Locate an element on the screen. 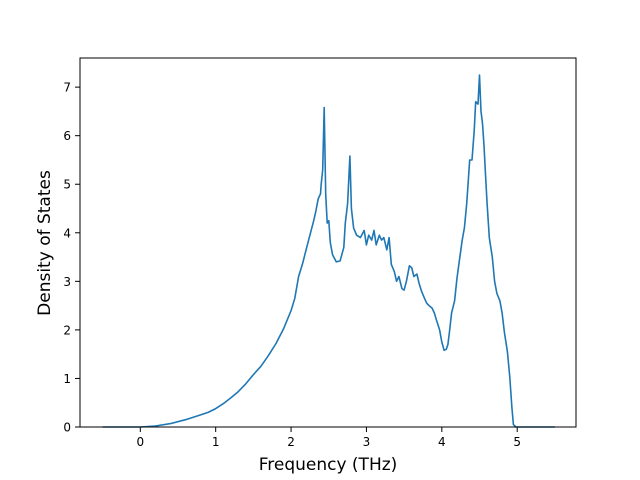 The height and width of the screenshot is (480, 640). x-ticks: 0 1 2 3 4 5 is located at coordinates (328, 438).